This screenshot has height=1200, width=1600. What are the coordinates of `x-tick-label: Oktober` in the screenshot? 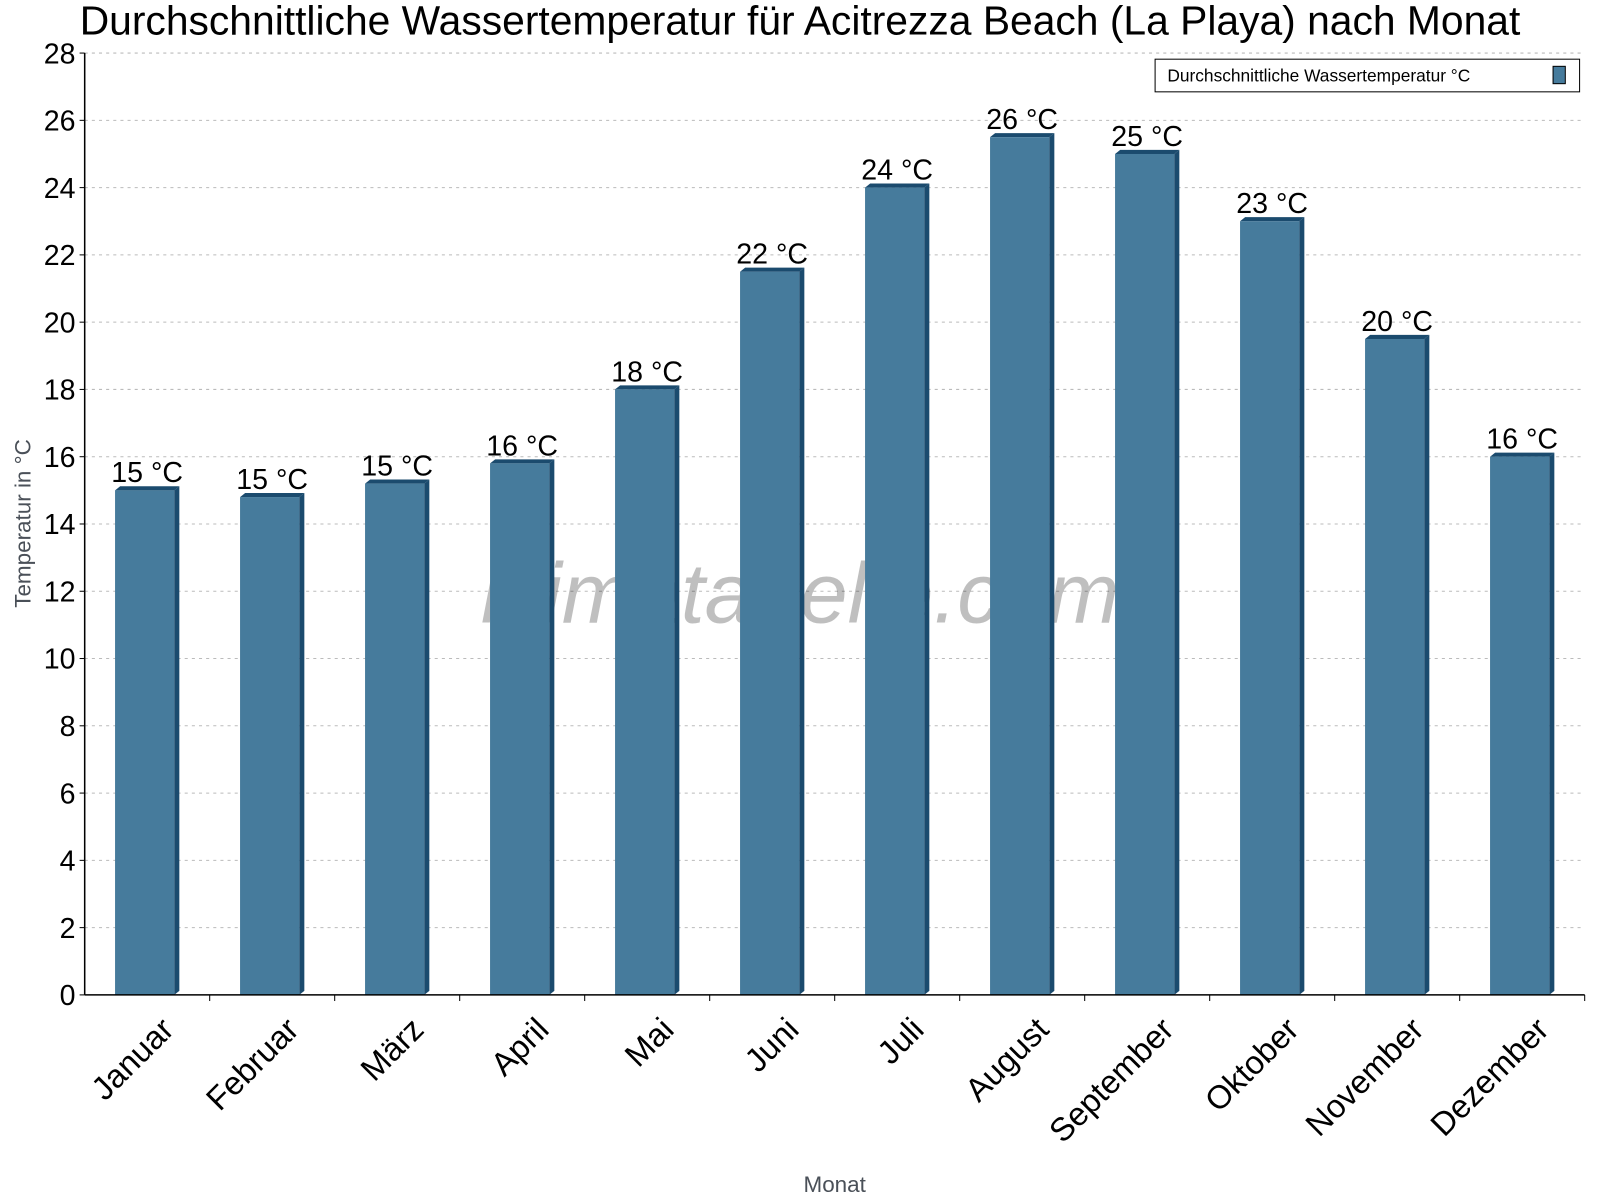 It's located at (1251, 1064).